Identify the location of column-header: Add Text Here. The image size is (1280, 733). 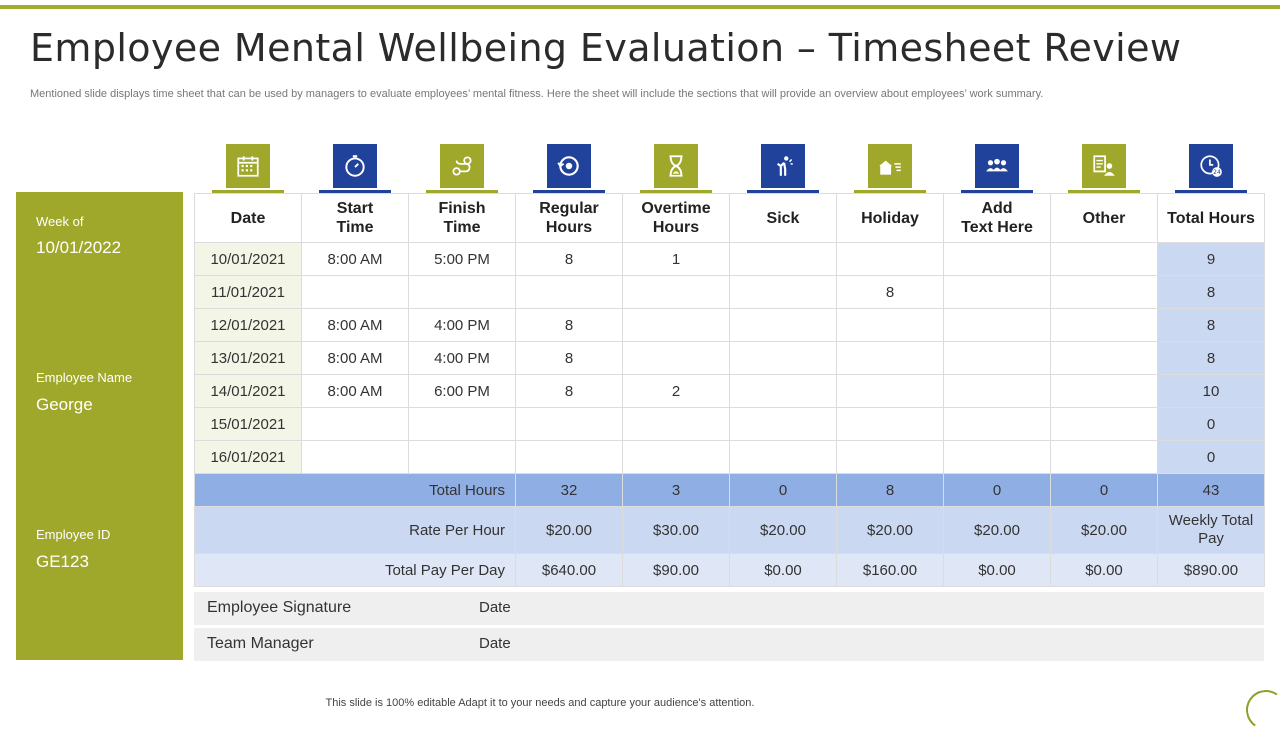
(997, 218).